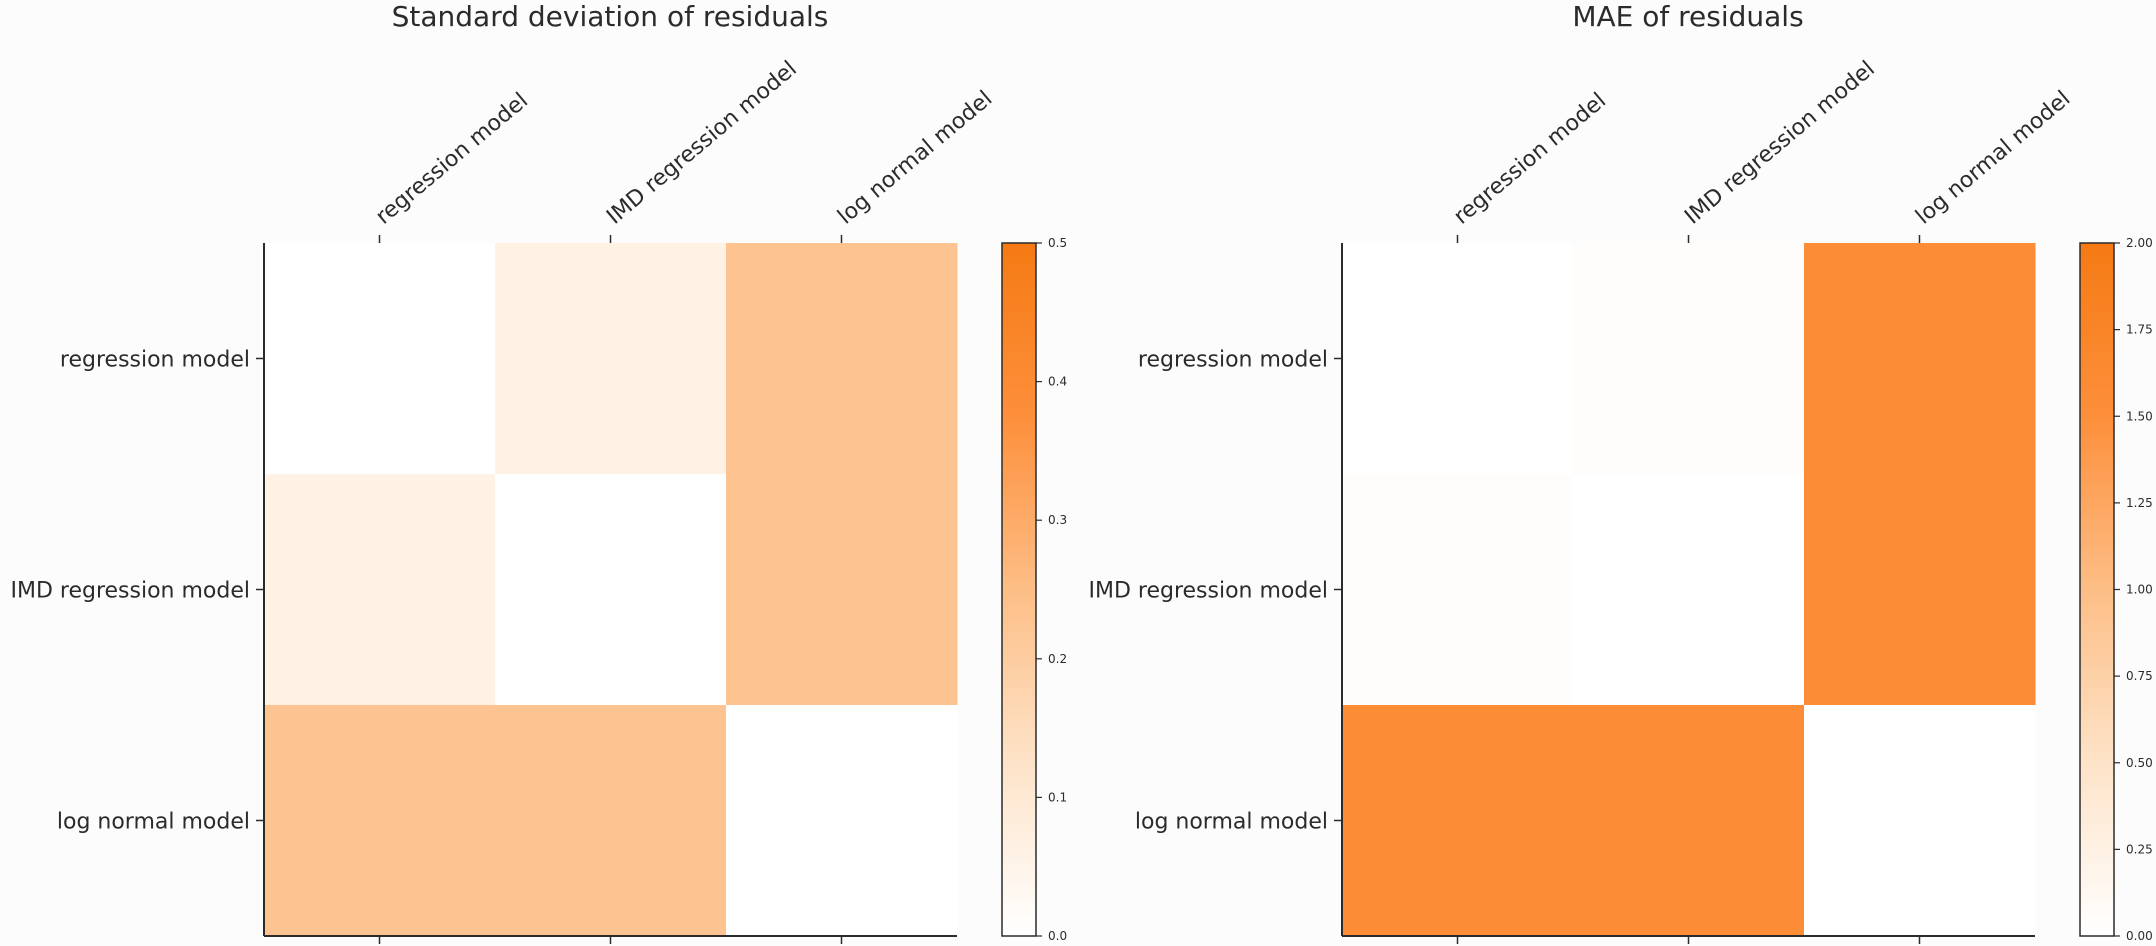 The width and height of the screenshot is (2156, 946). I want to click on colorbar-tick-label: 1.50, so click(2139, 416).